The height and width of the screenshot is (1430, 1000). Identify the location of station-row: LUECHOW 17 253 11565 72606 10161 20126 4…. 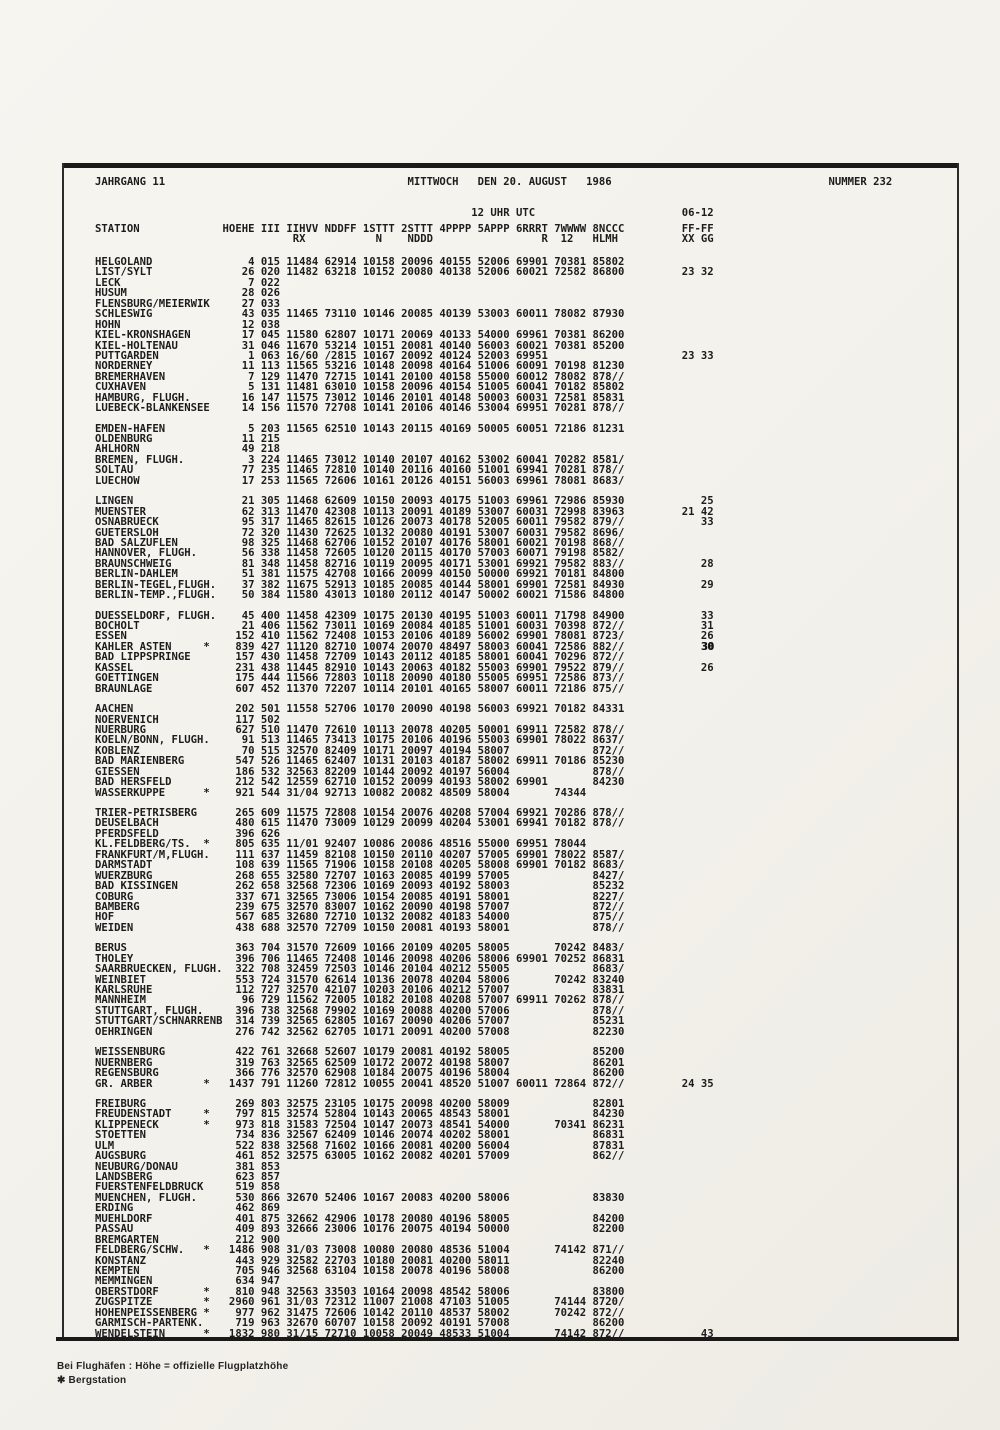
(360, 480).